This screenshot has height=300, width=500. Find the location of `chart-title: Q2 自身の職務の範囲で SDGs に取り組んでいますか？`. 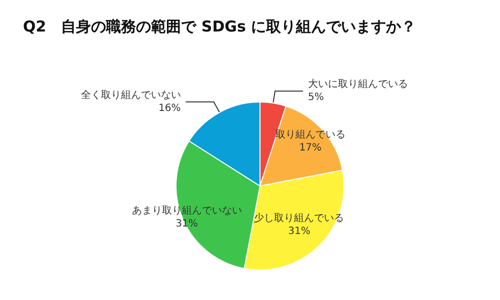

chart-title: Q2 自身の職務の範囲で SDGs に取り組んでいますか？ is located at coordinates (219, 27).